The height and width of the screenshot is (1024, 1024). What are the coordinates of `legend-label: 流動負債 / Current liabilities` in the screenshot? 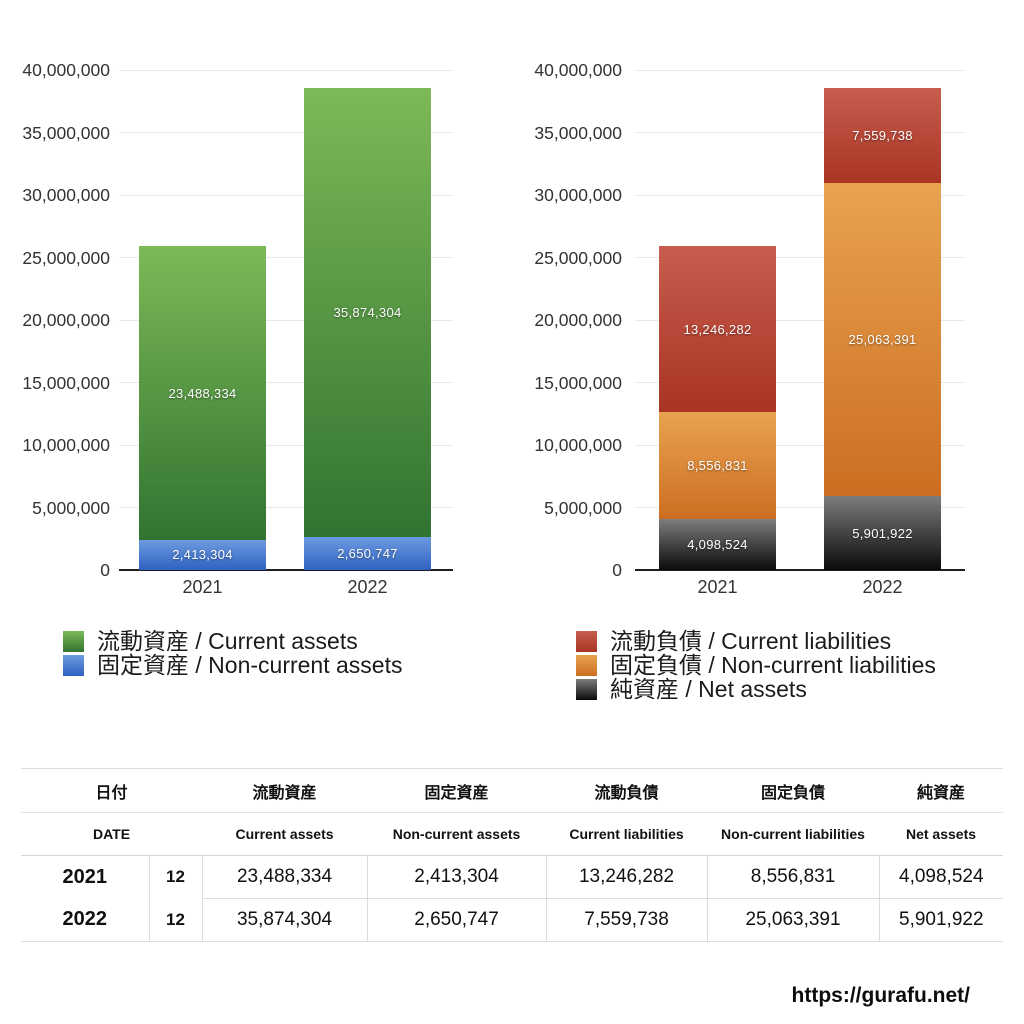 It's located at (751, 641).